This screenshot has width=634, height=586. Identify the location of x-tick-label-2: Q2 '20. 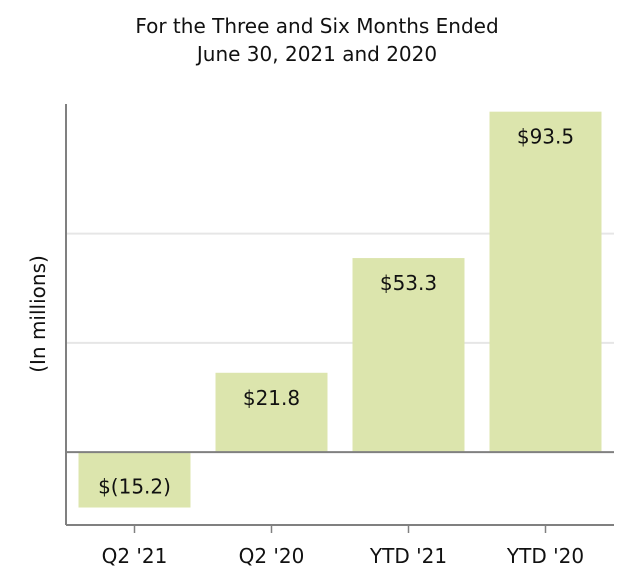
(272, 556).